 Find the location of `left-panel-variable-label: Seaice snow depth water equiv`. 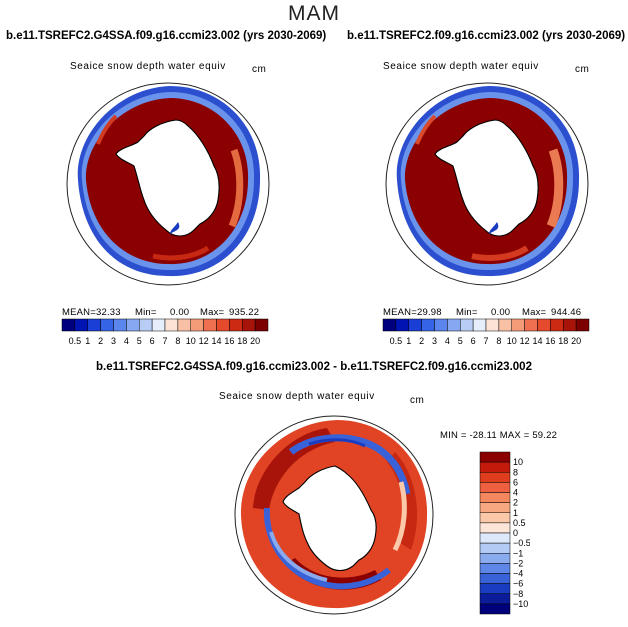

left-panel-variable-label: Seaice snow depth water equiv is located at coordinates (148, 66).